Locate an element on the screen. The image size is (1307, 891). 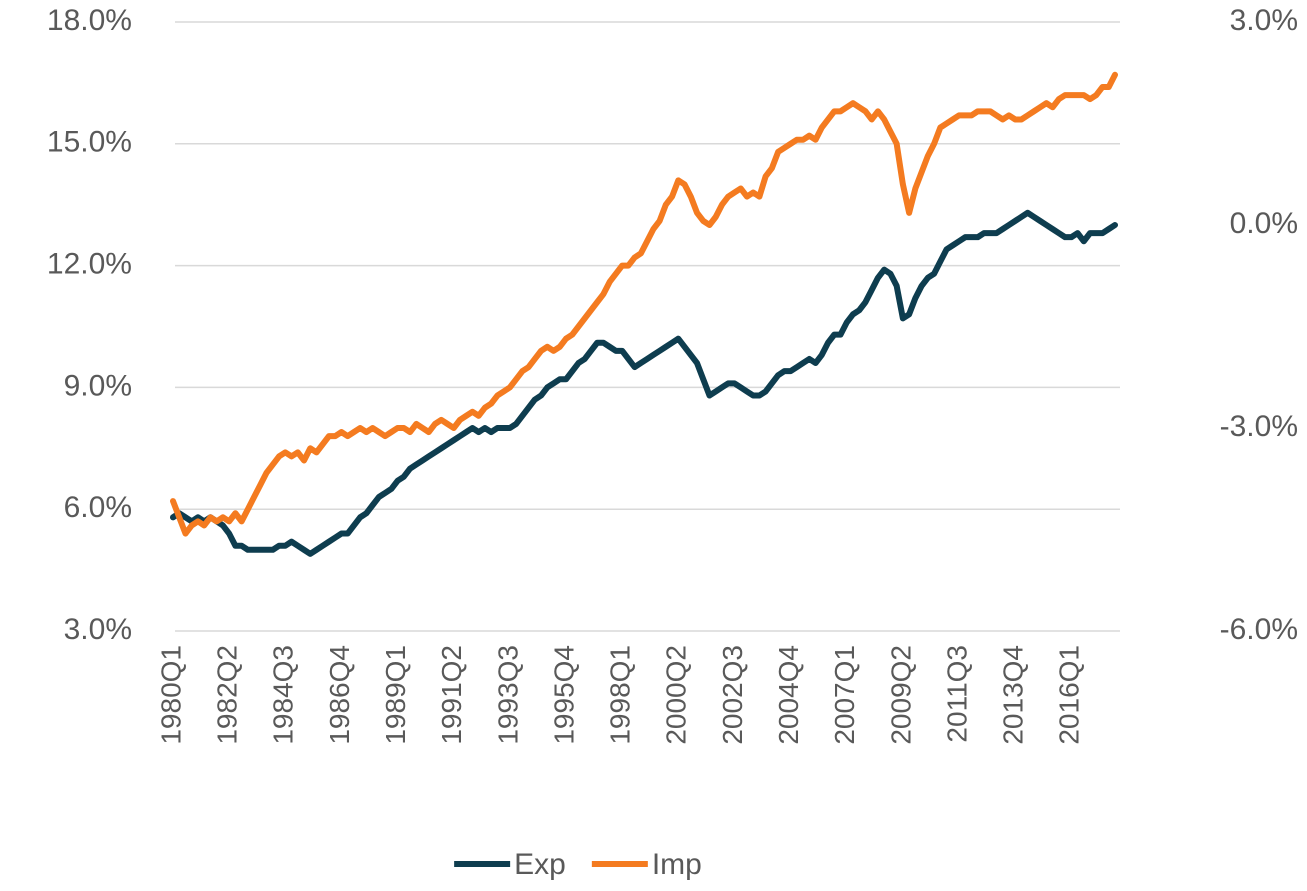
x-tick-label: 2004Q4 is located at coordinates (788, 695).